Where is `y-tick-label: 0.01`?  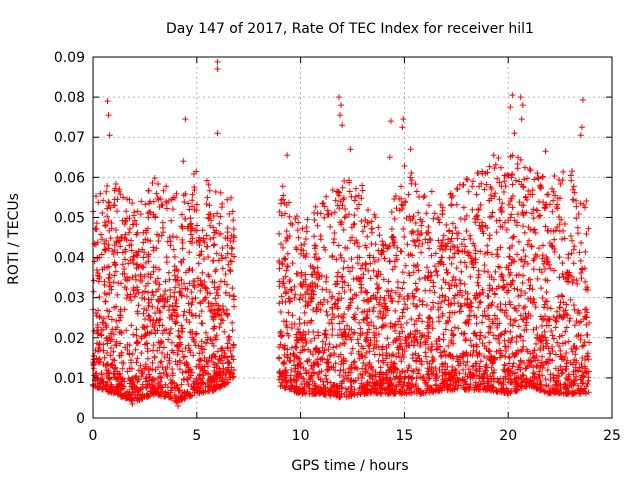 y-tick-label: 0.01 is located at coordinates (69, 379).